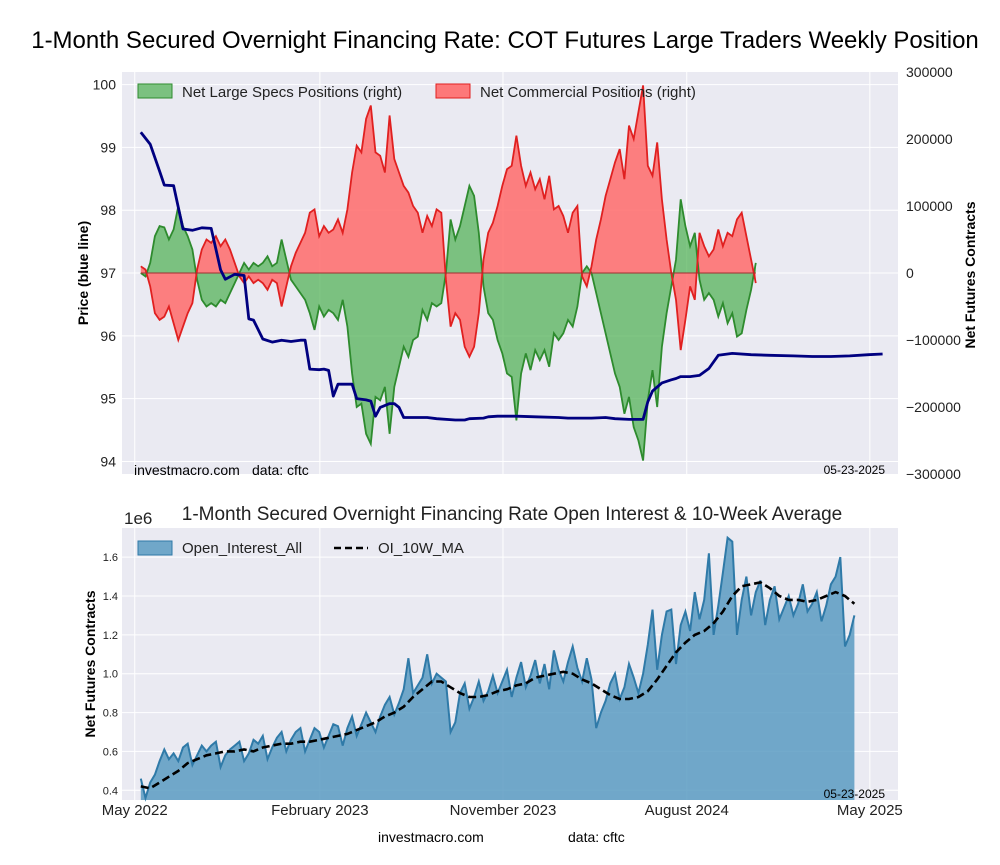 The image size is (1000, 865). What do you see at coordinates (421, 548) in the screenshot?
I see `legend-label-moving-average: OI_10W_MA` at bounding box center [421, 548].